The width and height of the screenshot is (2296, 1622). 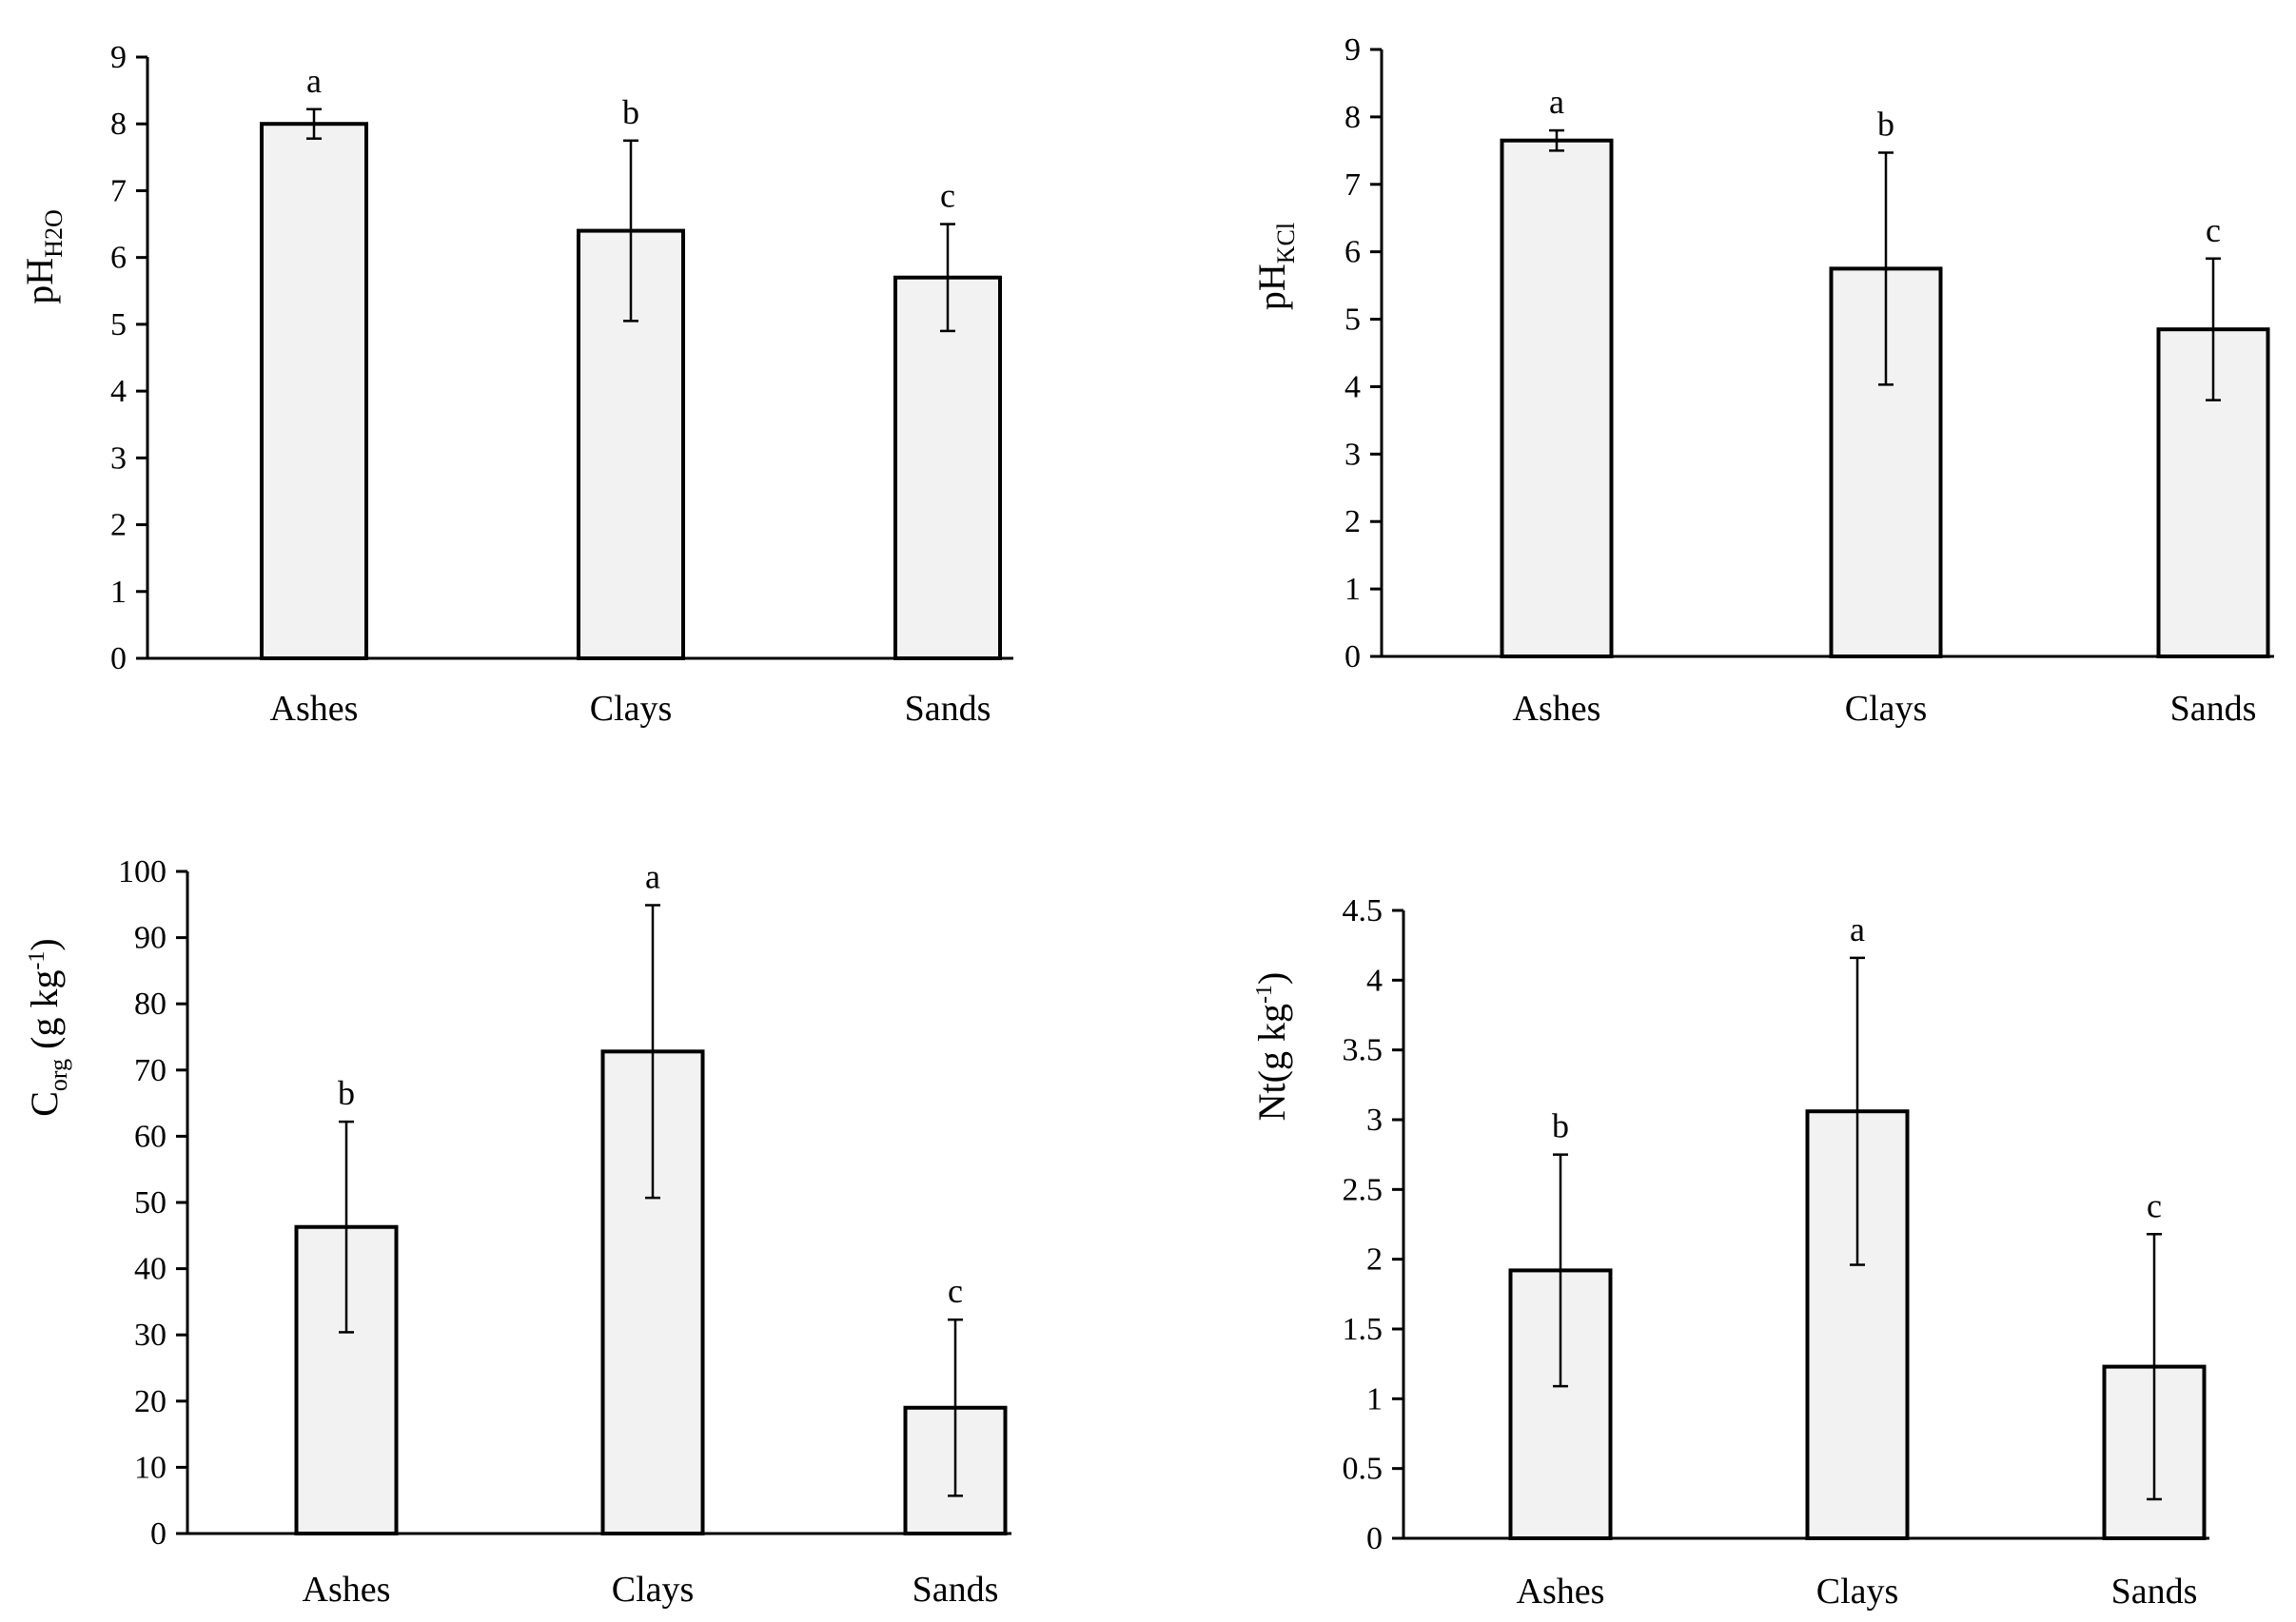 I want to click on y-tick-label: 100, so click(x=142, y=871).